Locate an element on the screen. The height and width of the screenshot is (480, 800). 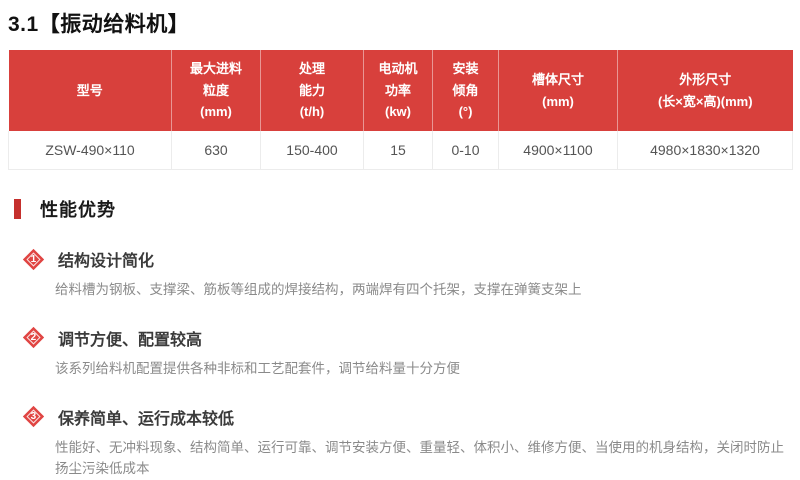
diamond-number: 2 is located at coordinates (33, 337).